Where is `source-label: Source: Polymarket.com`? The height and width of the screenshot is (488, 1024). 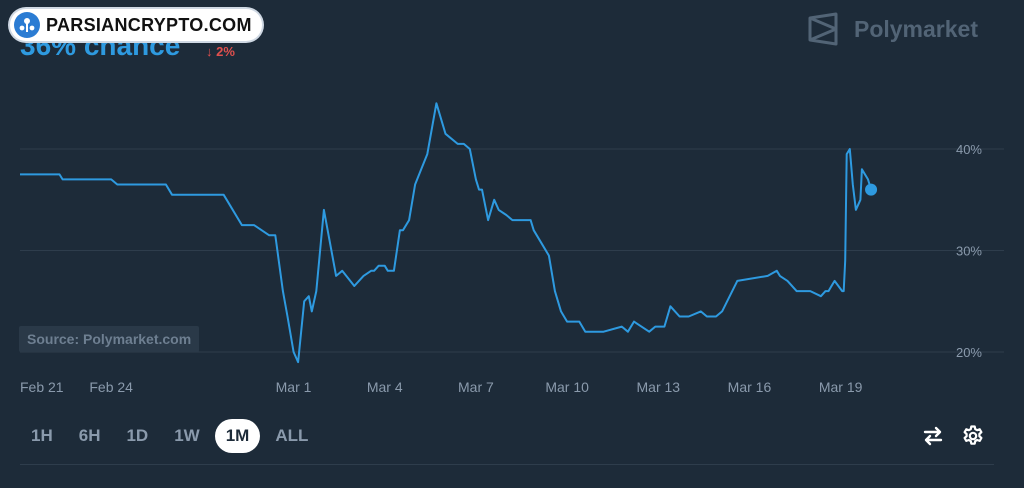
source-label: Source: Polymarket.com is located at coordinates (109, 339).